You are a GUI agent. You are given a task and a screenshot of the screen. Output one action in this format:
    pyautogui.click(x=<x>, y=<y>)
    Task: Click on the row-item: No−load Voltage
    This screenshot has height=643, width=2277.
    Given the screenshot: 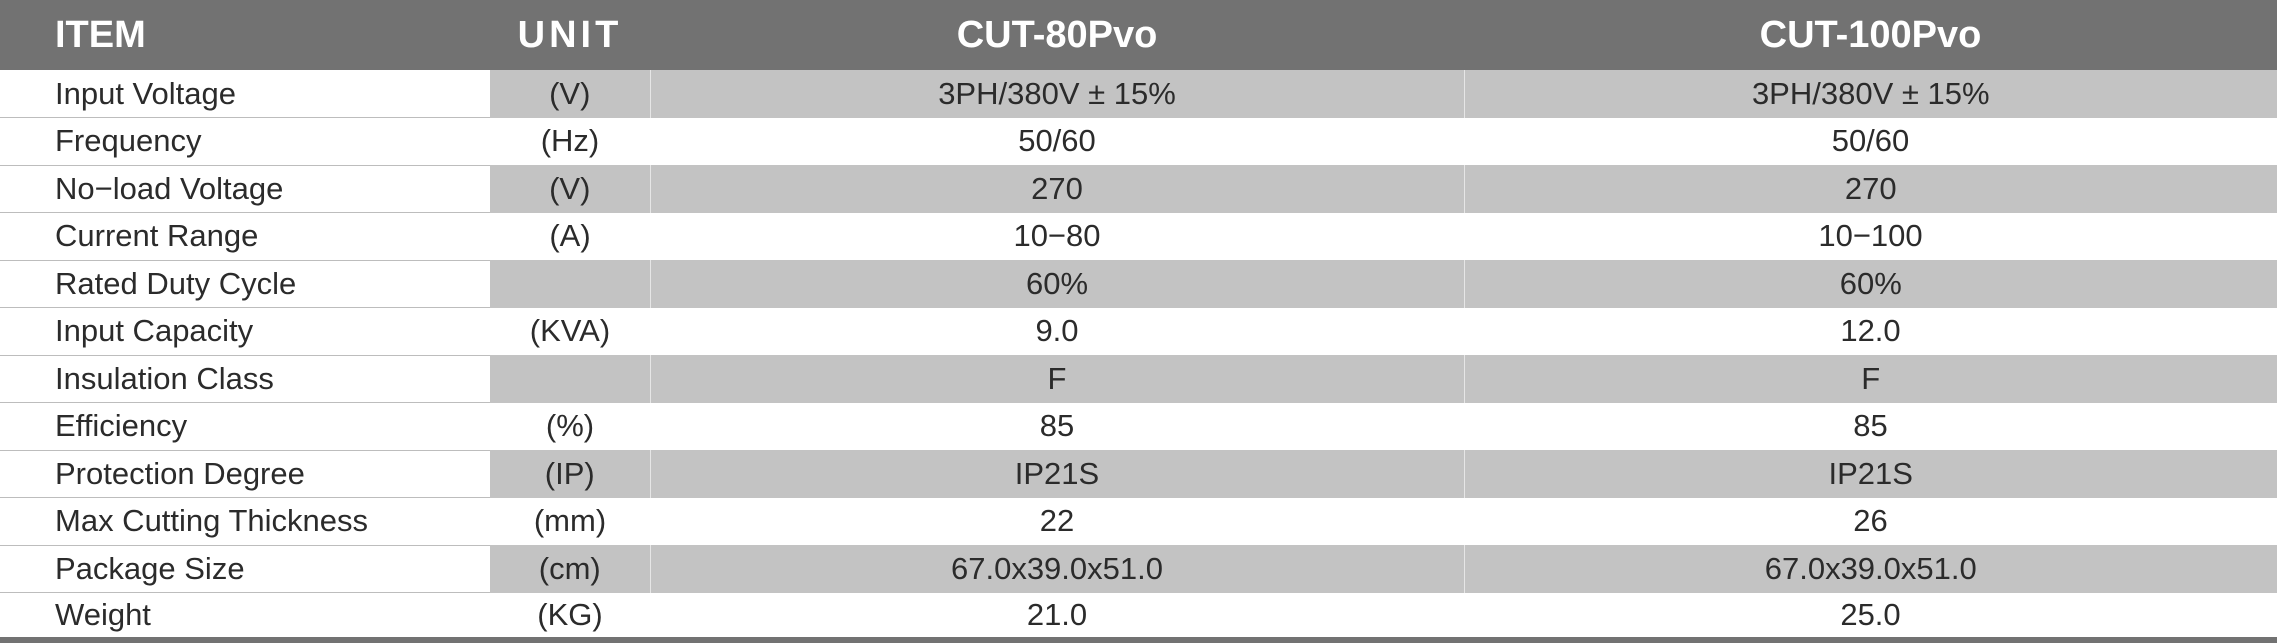 What is the action you would take?
    pyautogui.click(x=245, y=189)
    